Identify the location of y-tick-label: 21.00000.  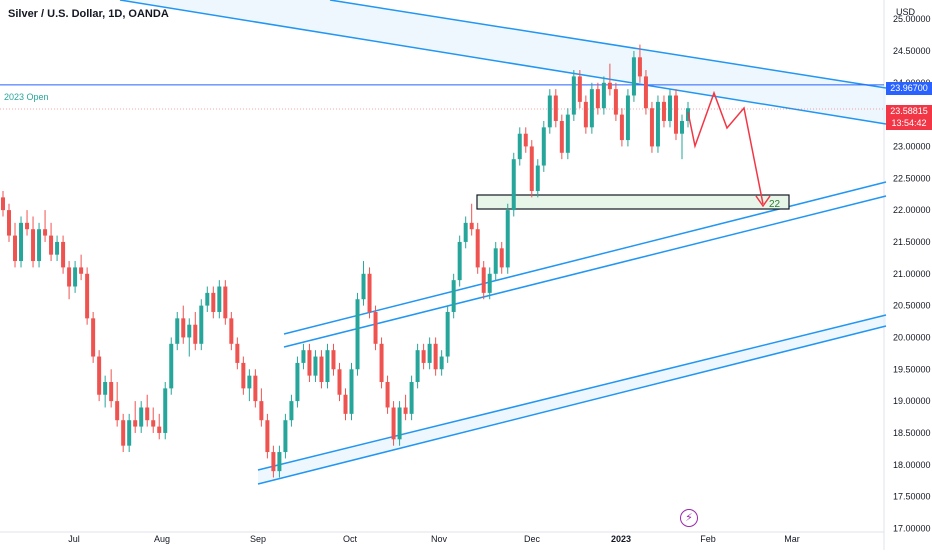
(912, 274).